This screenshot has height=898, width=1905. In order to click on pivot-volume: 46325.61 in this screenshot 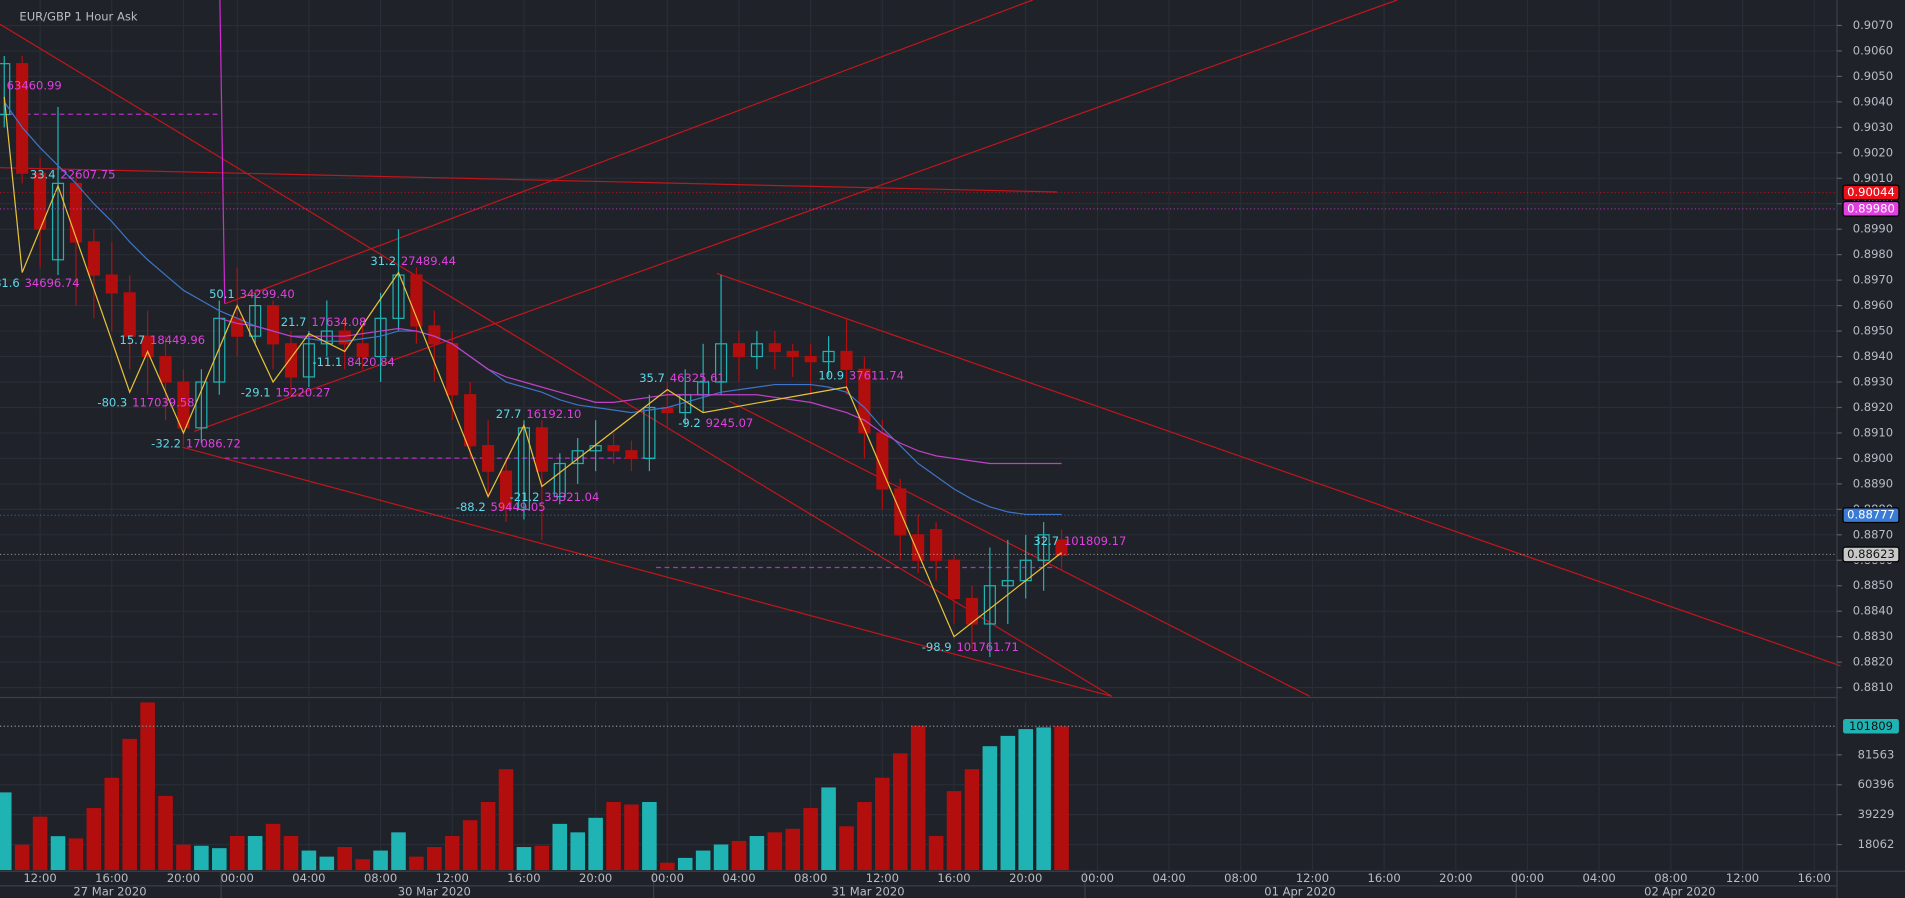, I will do `click(697, 378)`.